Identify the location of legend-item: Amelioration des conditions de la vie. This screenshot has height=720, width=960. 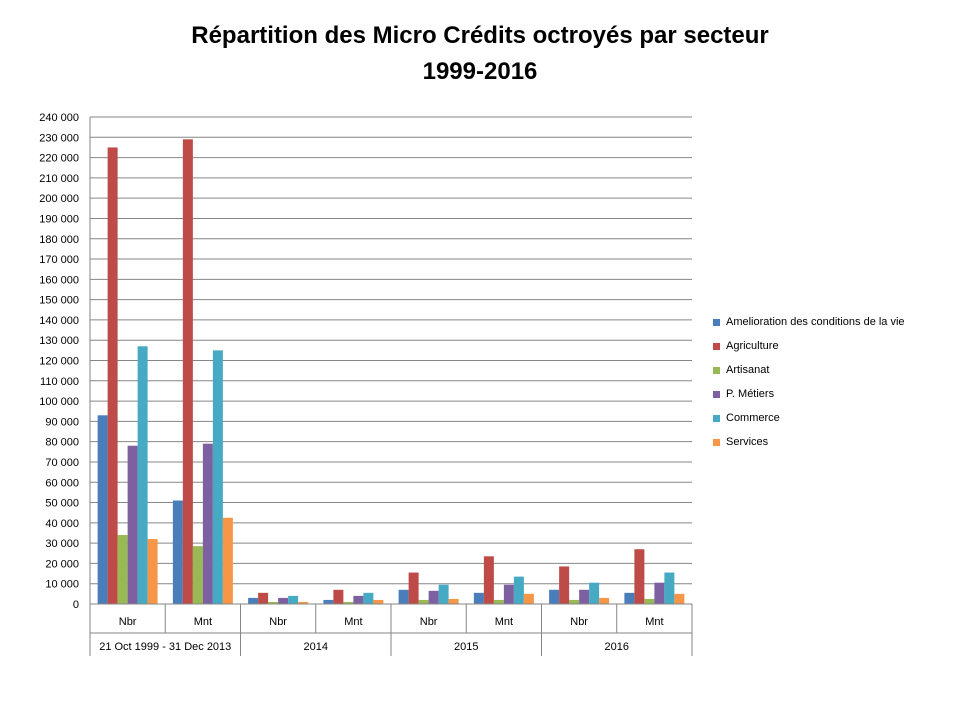
(809, 325).